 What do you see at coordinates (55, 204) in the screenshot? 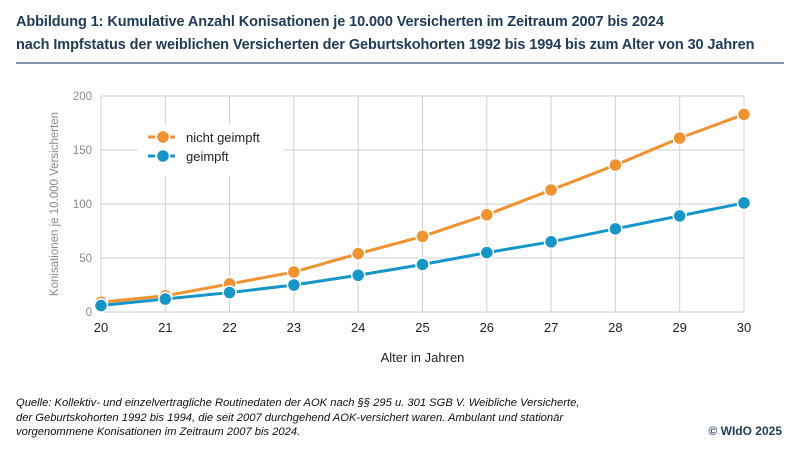
I see `y-axis-label: Konisationen je 10.000 Versicherten` at bounding box center [55, 204].